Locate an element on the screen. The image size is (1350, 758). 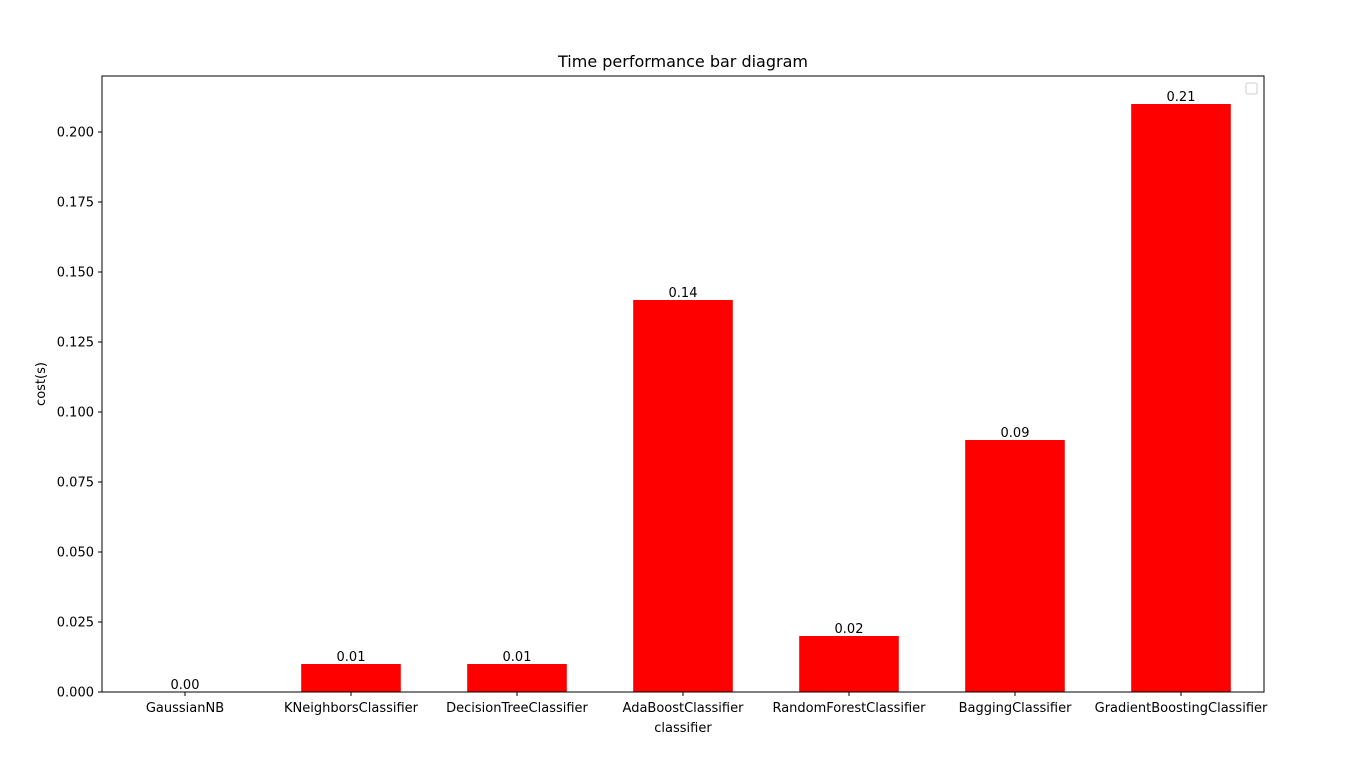
x-tick-label-0: GaussianNB is located at coordinates (185, 708).